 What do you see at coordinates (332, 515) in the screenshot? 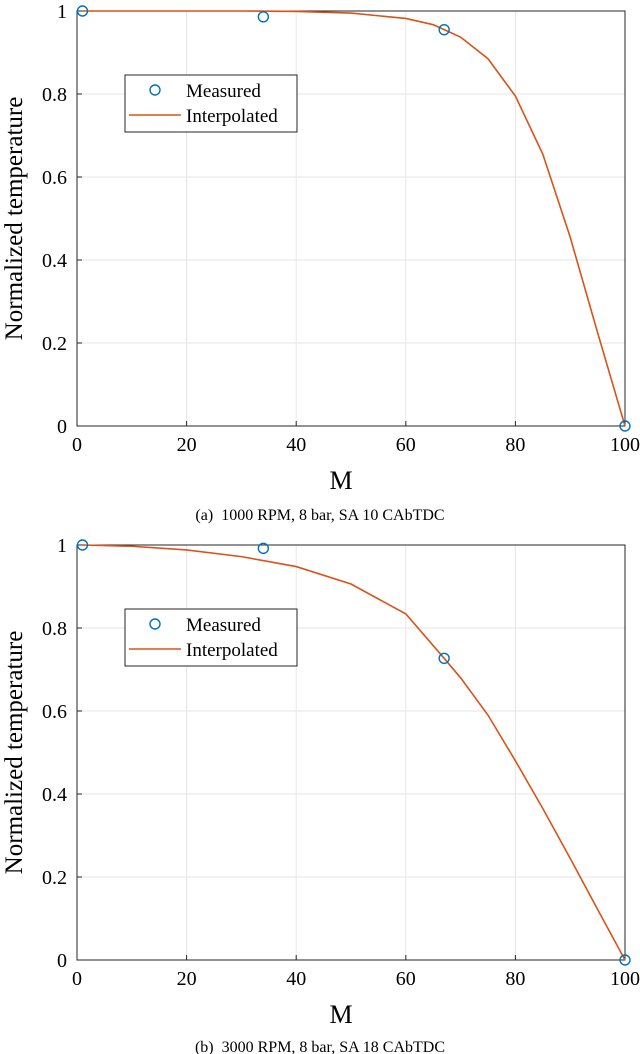
I see `caption-text: 1000 RPM, 8 bar, SA 10 CAbTDC` at bounding box center [332, 515].